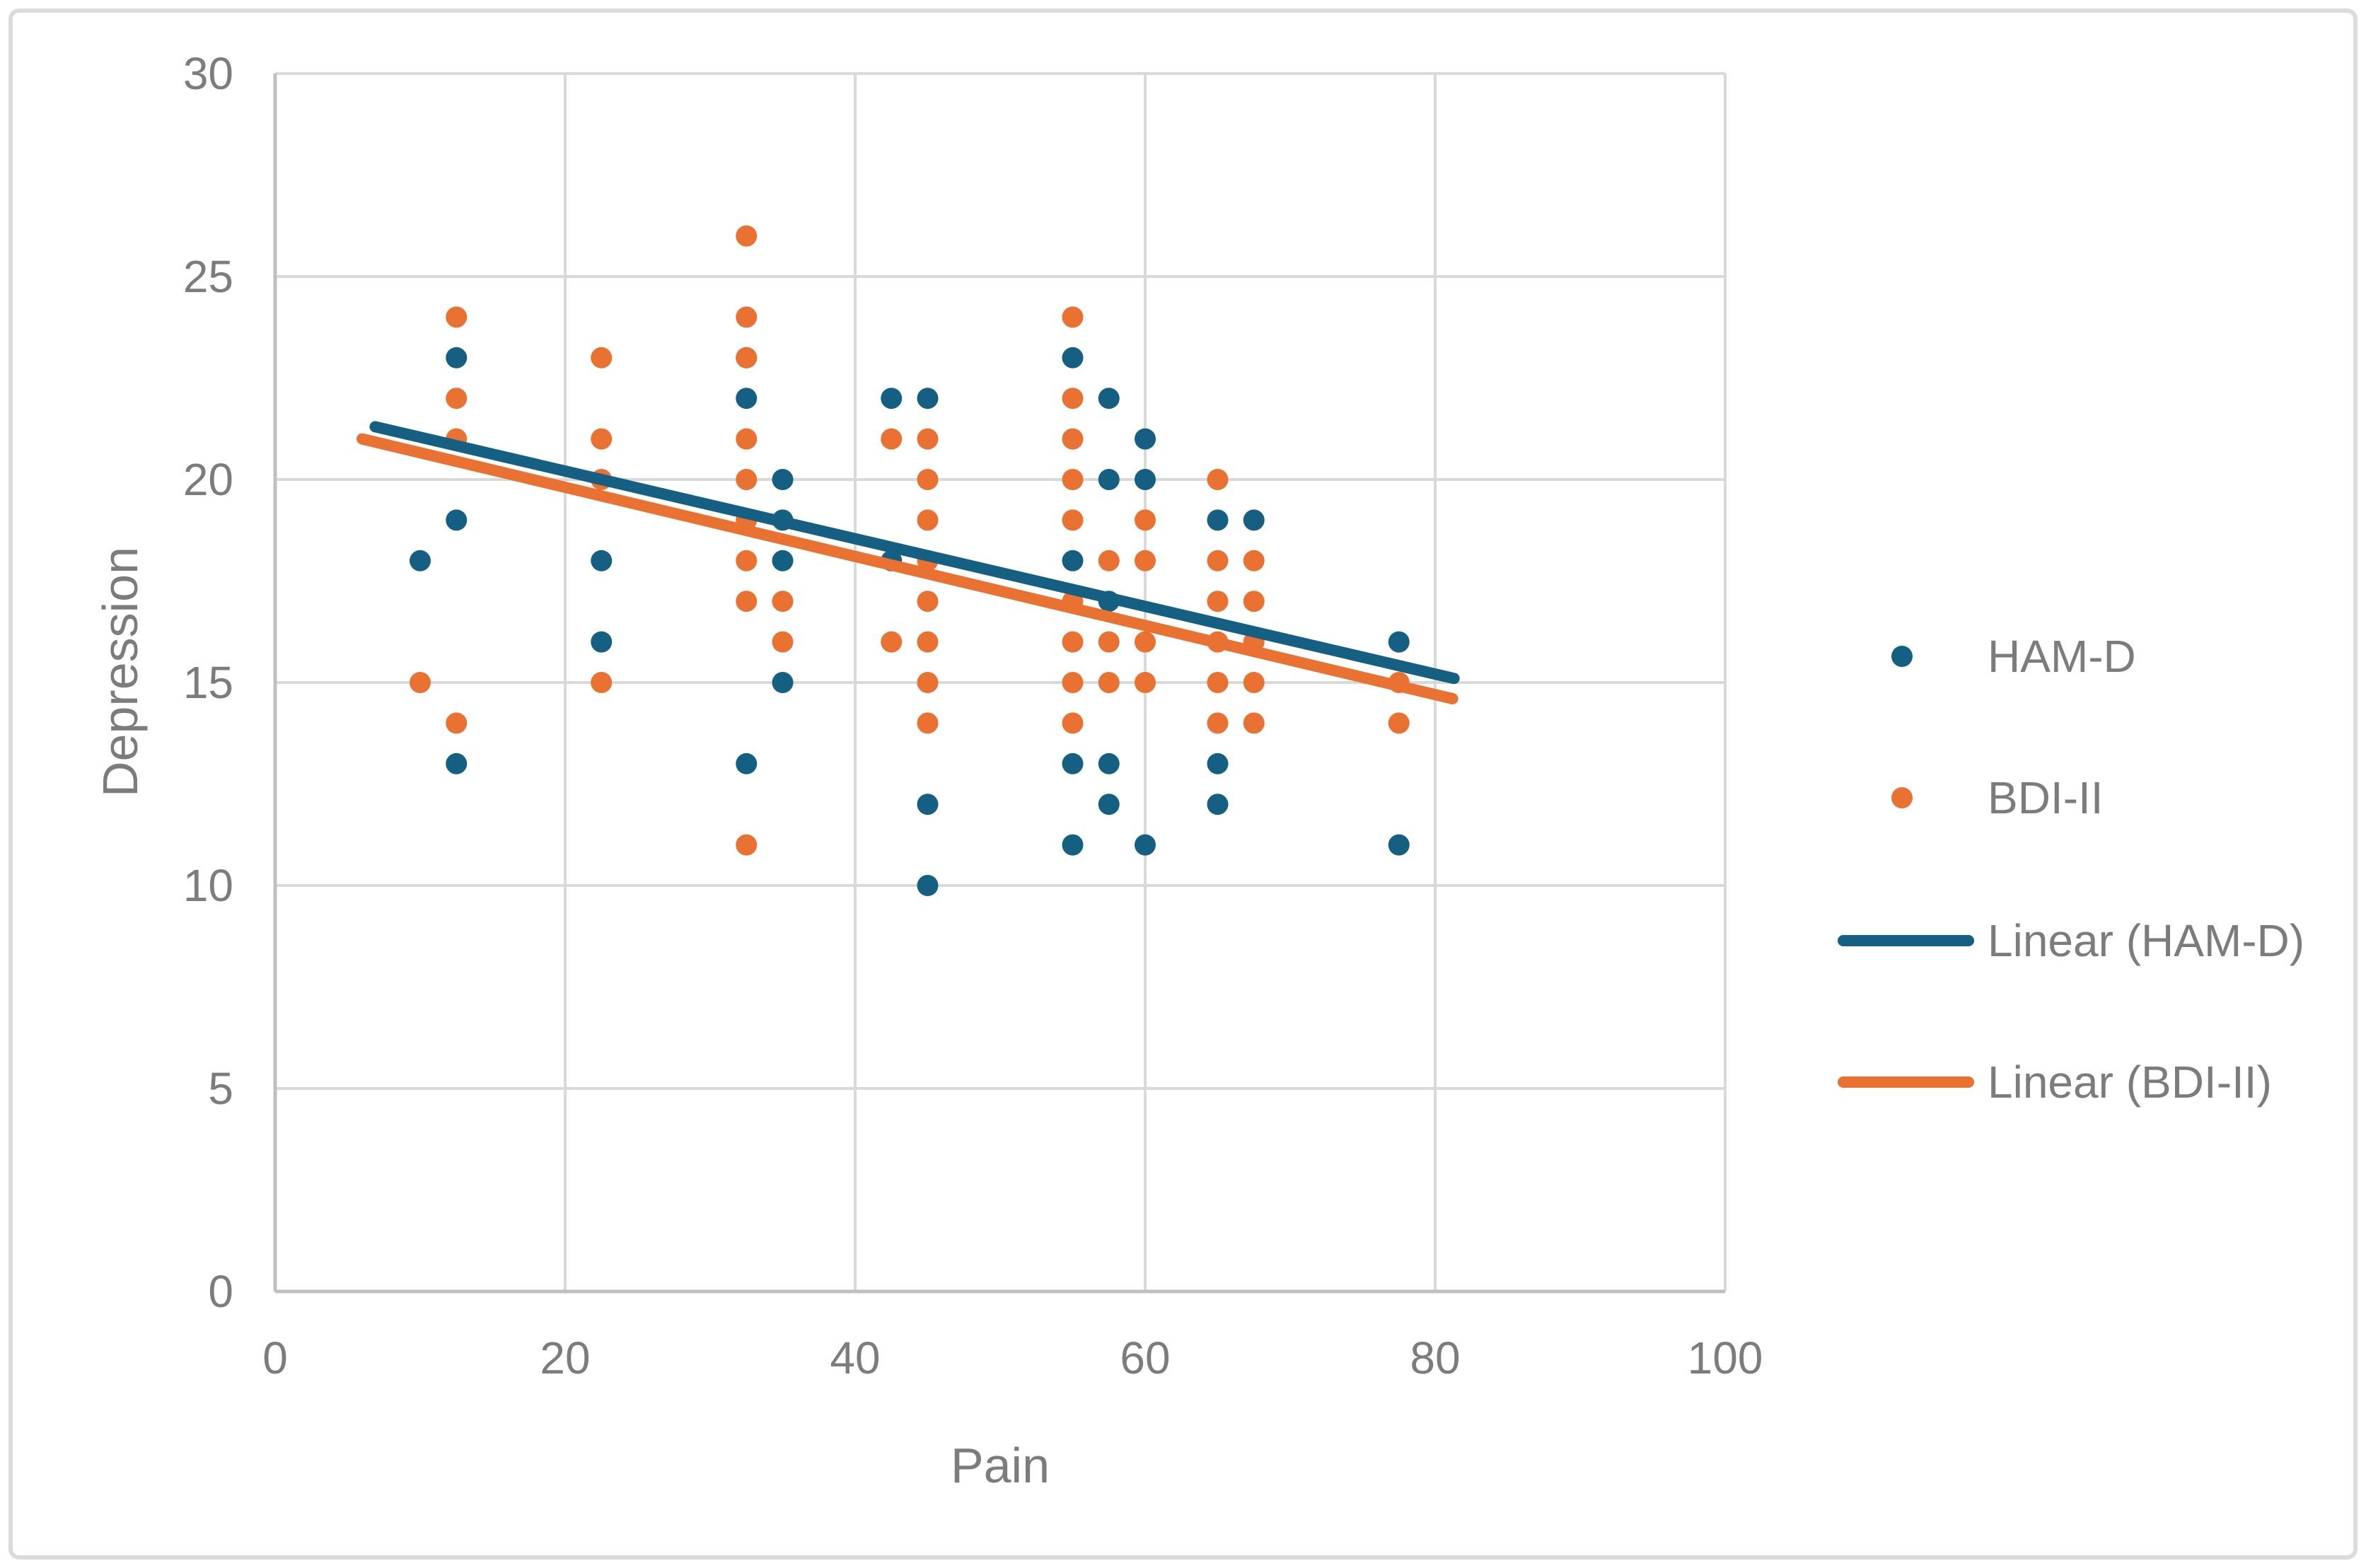 The width and height of the screenshot is (2366, 1568). Describe the element at coordinates (1145, 1358) in the screenshot. I see `x-tick-label: 60` at that location.